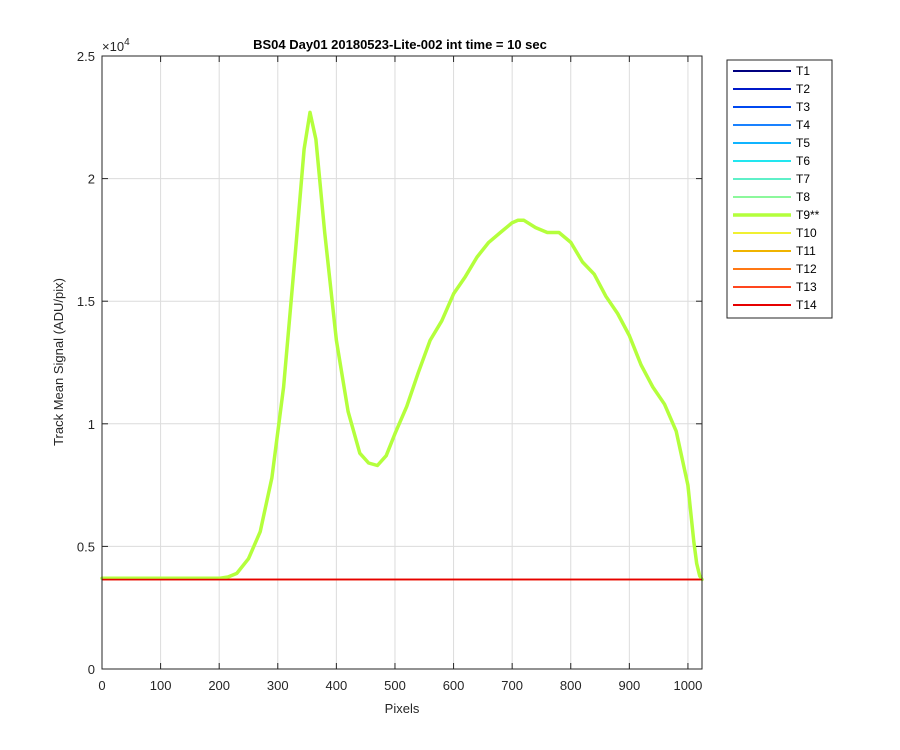  I want to click on legend-label: T2, so click(803, 89).